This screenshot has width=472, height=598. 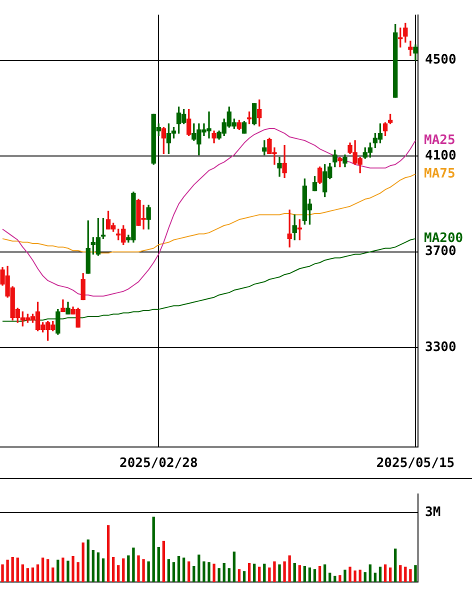 I want to click on y-tick-label: 4100, so click(x=440, y=156).